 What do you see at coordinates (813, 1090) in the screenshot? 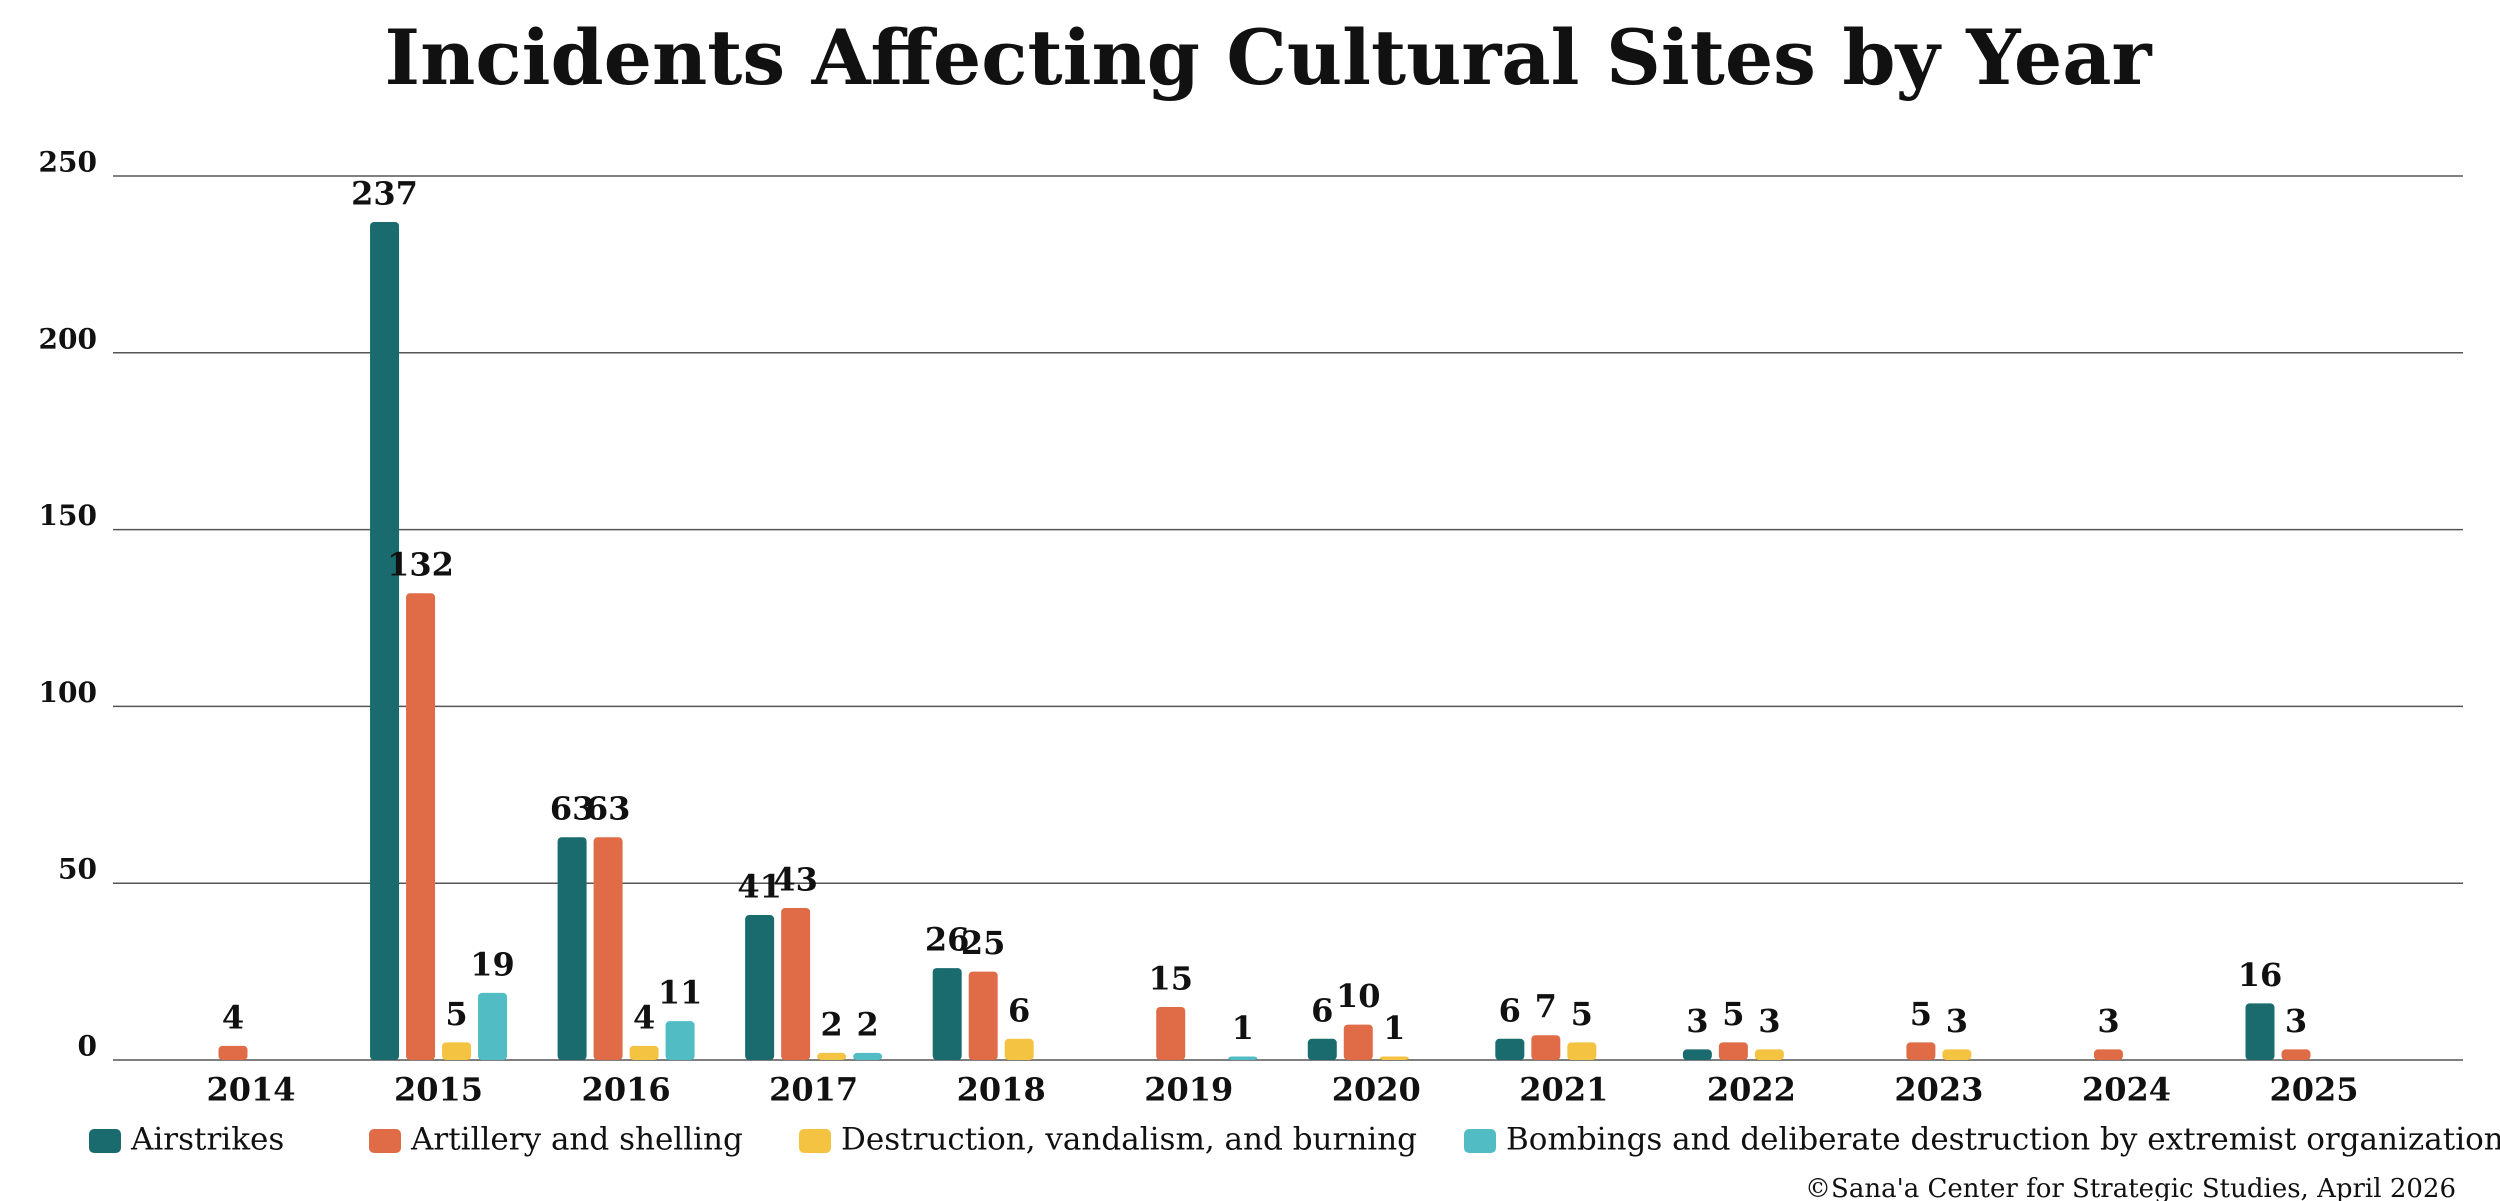
I see `x-tick-label: 2017` at bounding box center [813, 1090].